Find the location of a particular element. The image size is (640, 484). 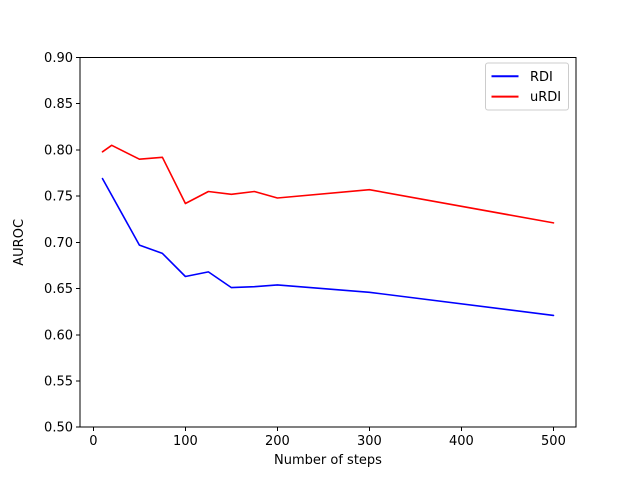

series-line-urdi is located at coordinates (328, 184).